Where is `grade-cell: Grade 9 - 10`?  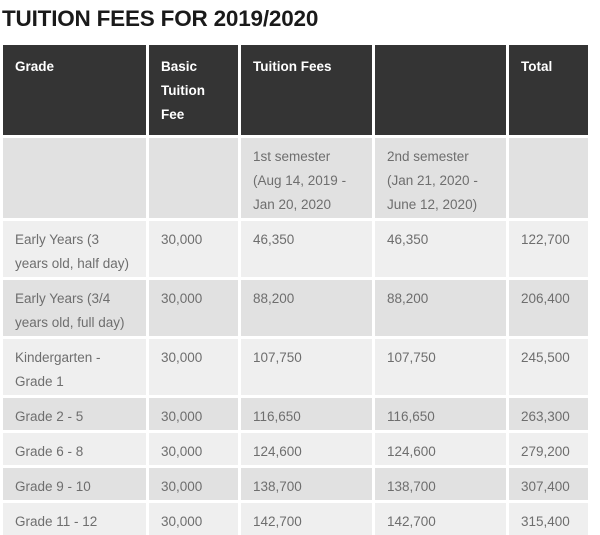
grade-cell: Grade 9 - 10 is located at coordinates (74, 484).